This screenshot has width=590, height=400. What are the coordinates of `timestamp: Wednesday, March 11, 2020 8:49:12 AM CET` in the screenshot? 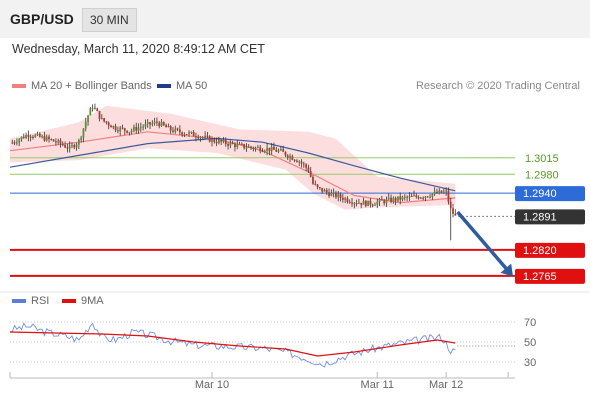 It's located at (138, 49).